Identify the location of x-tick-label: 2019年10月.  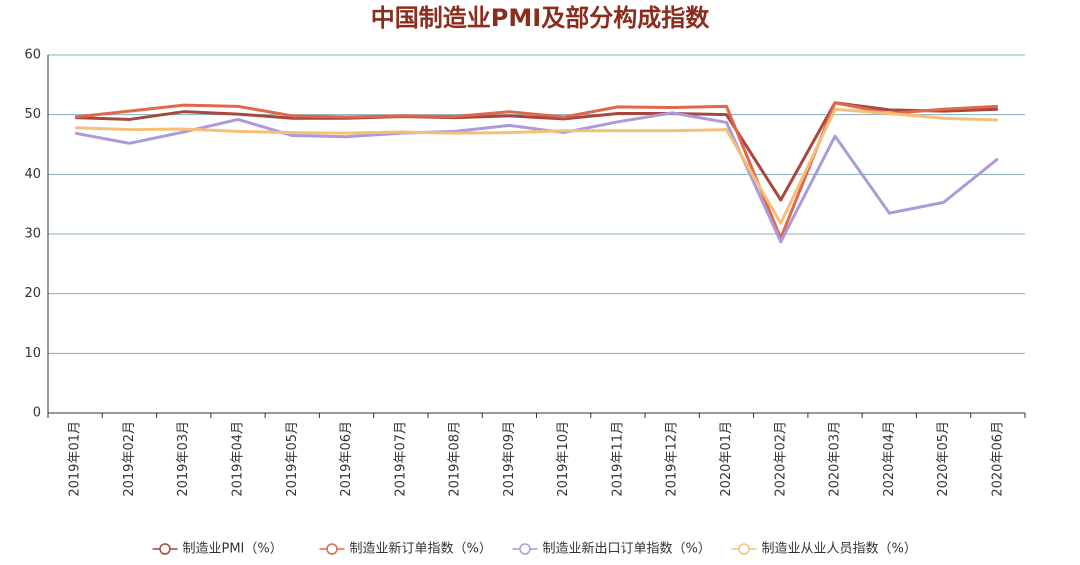
(563, 459).